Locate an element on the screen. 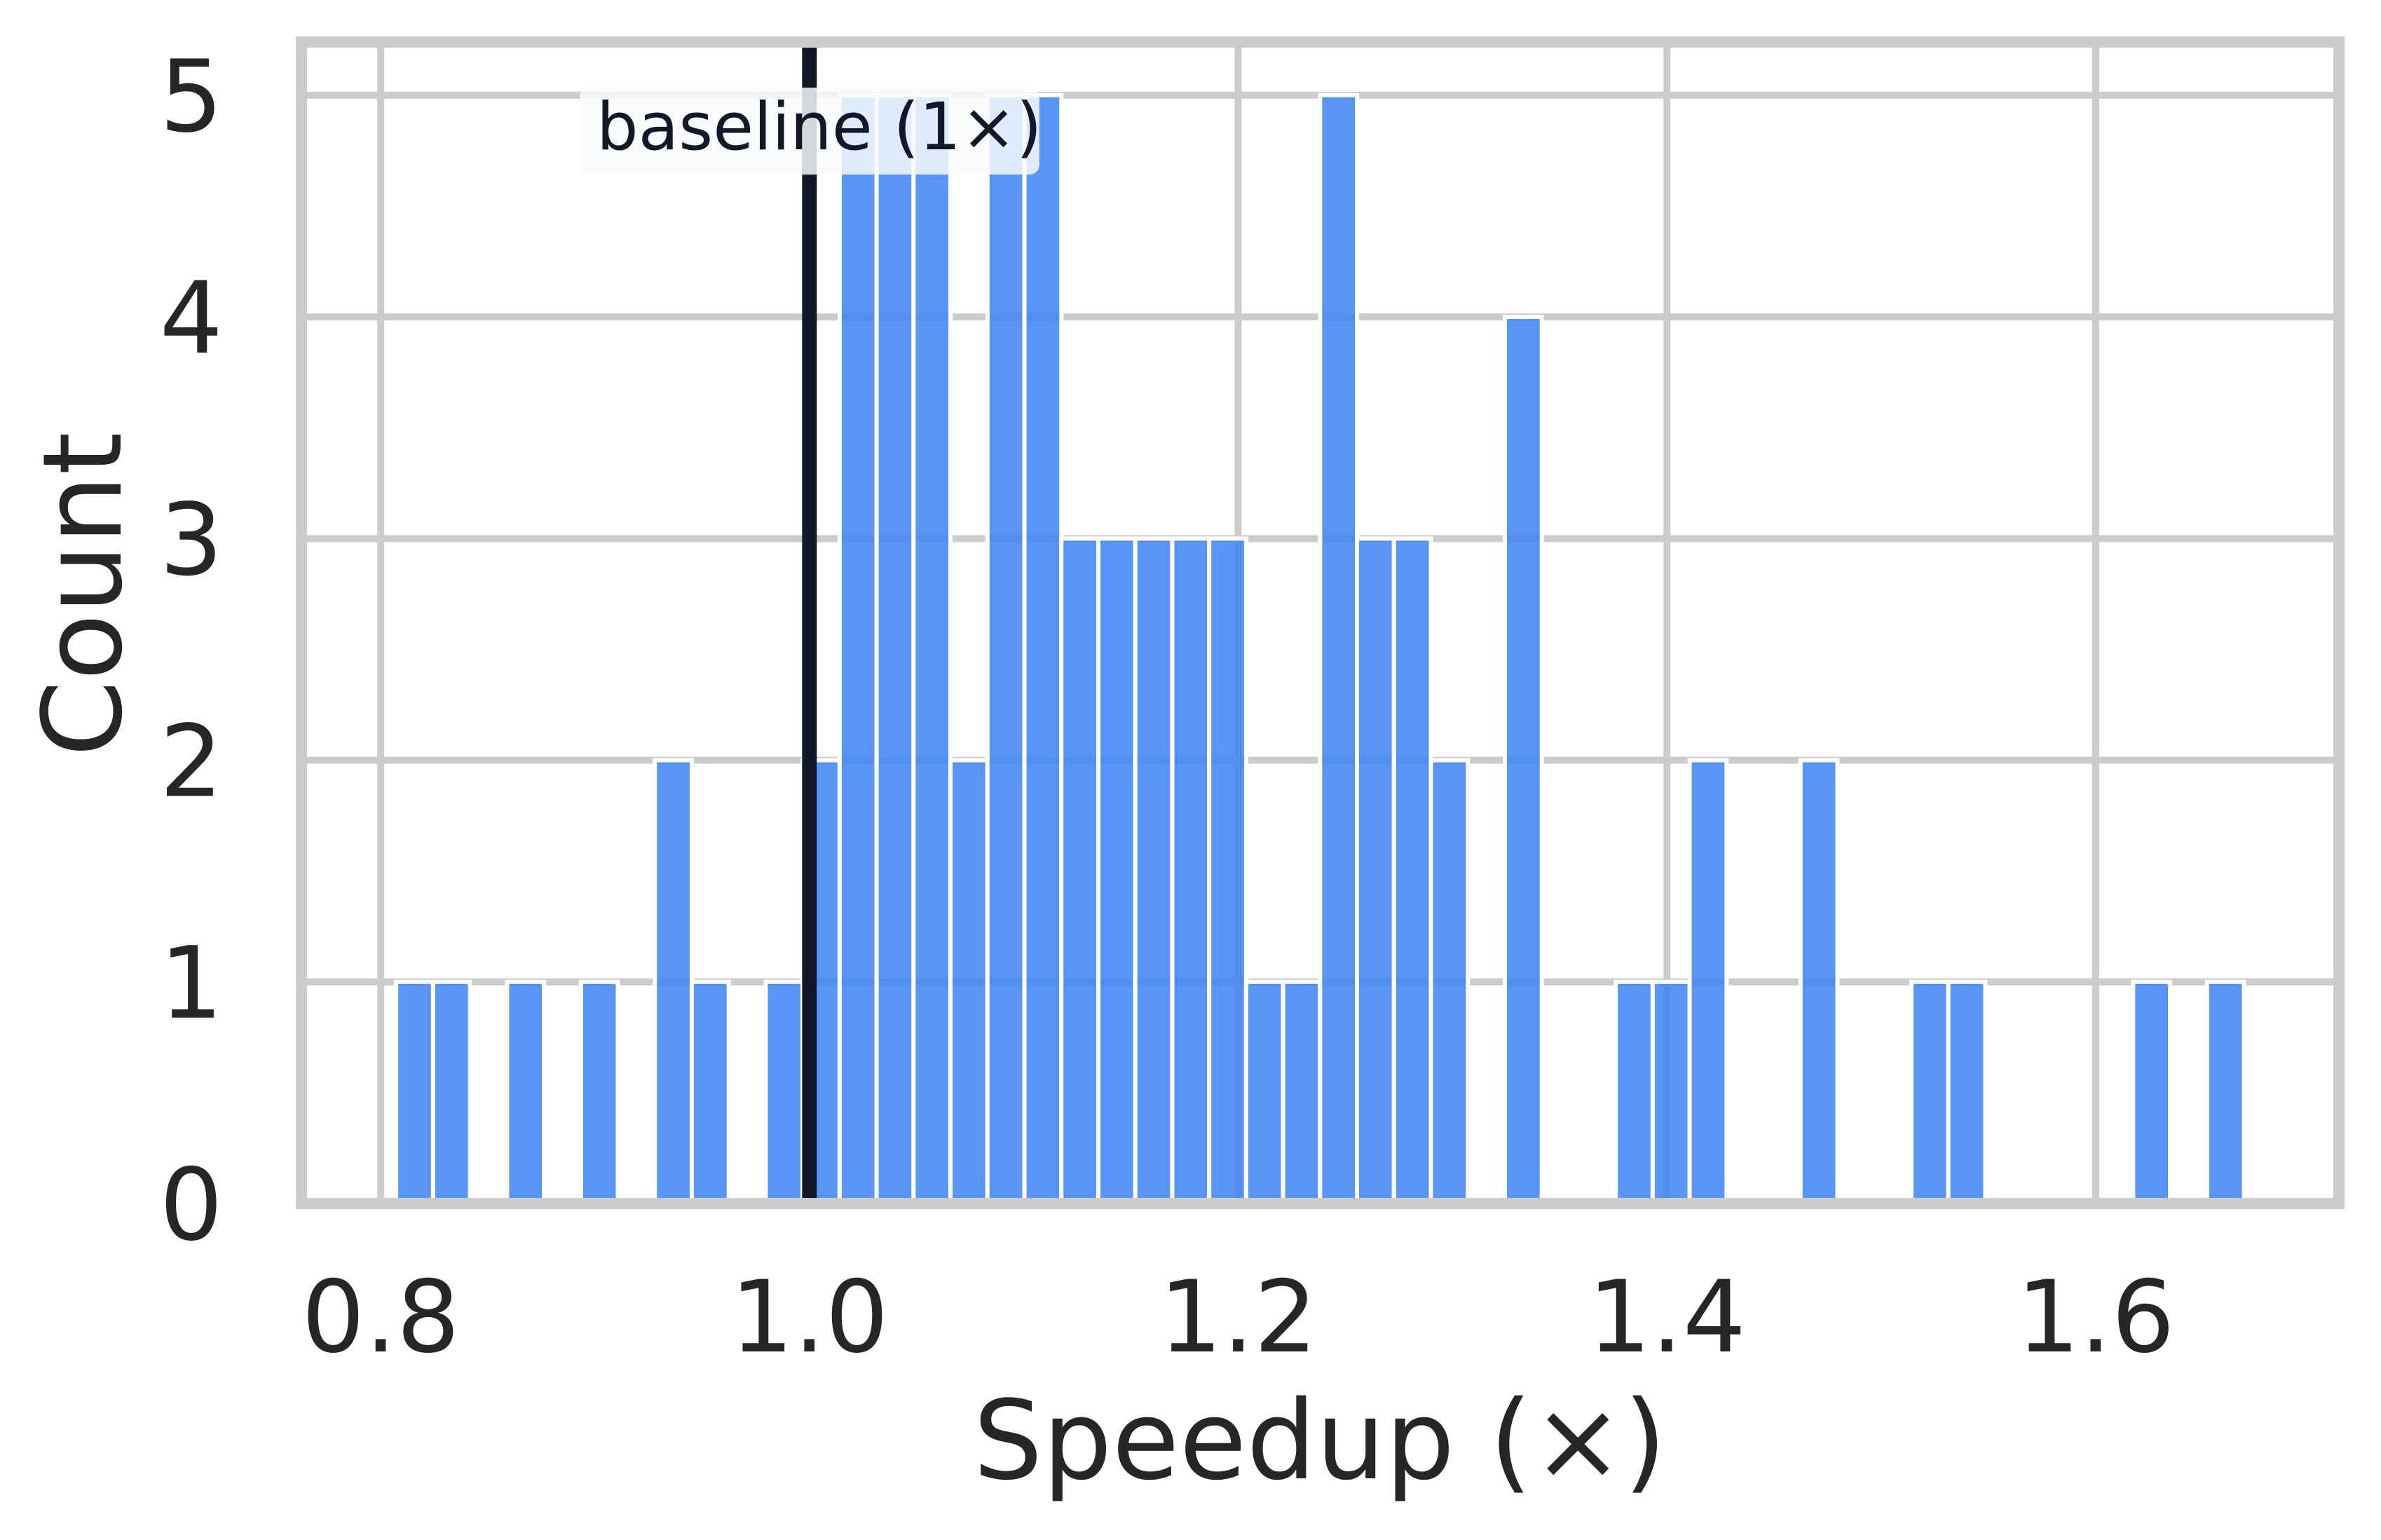 This screenshot has height=1540, width=2381. y-tick-label: 1 is located at coordinates (191, 984).